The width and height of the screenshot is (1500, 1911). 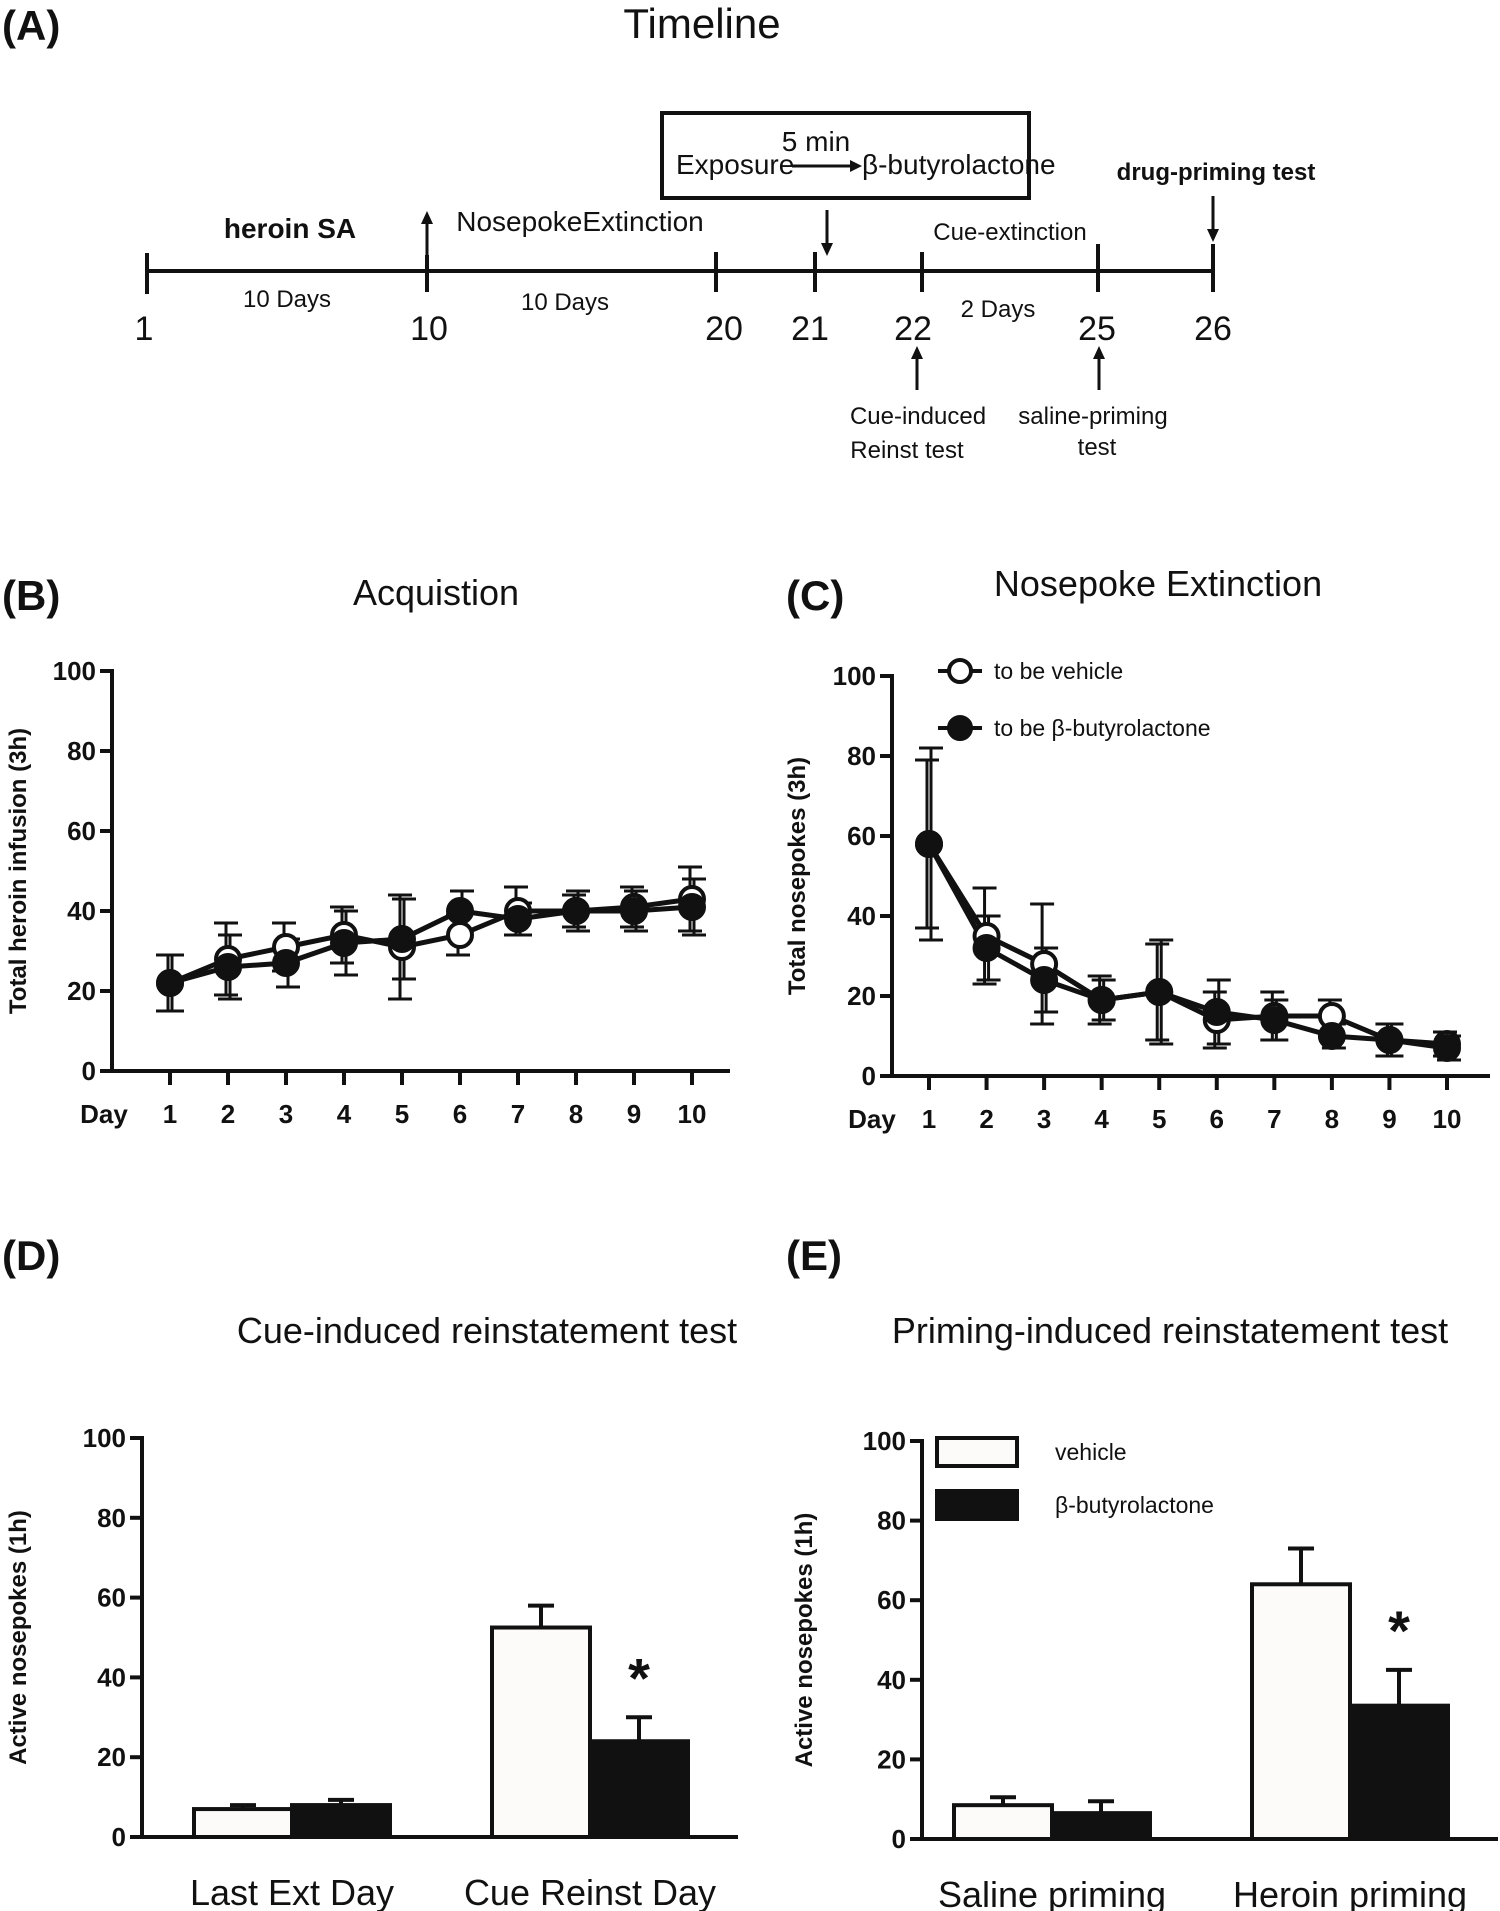 What do you see at coordinates (1097, 329) in the screenshot?
I see `day-number-25: 25` at bounding box center [1097, 329].